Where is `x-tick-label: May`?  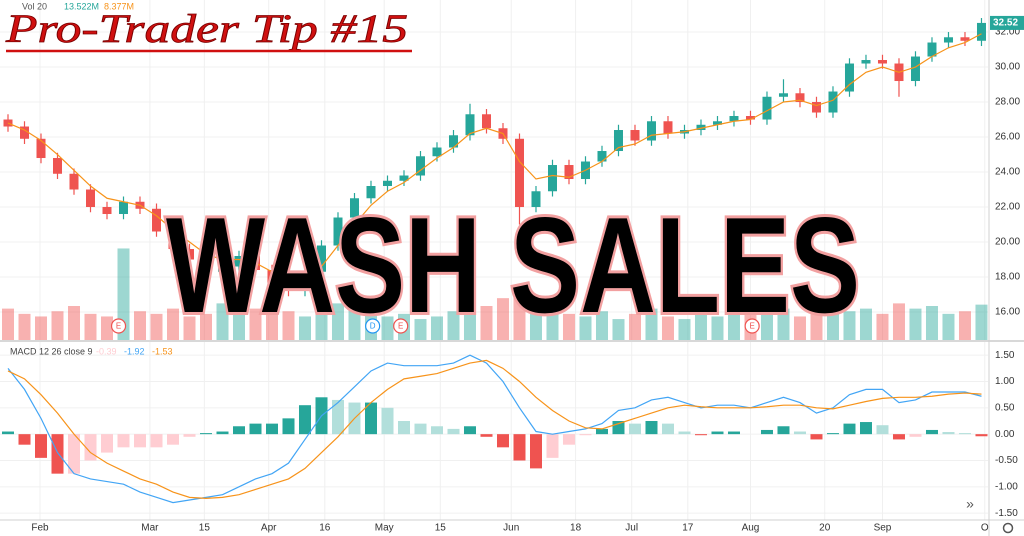
x-tick-label: May is located at coordinates (384, 528).